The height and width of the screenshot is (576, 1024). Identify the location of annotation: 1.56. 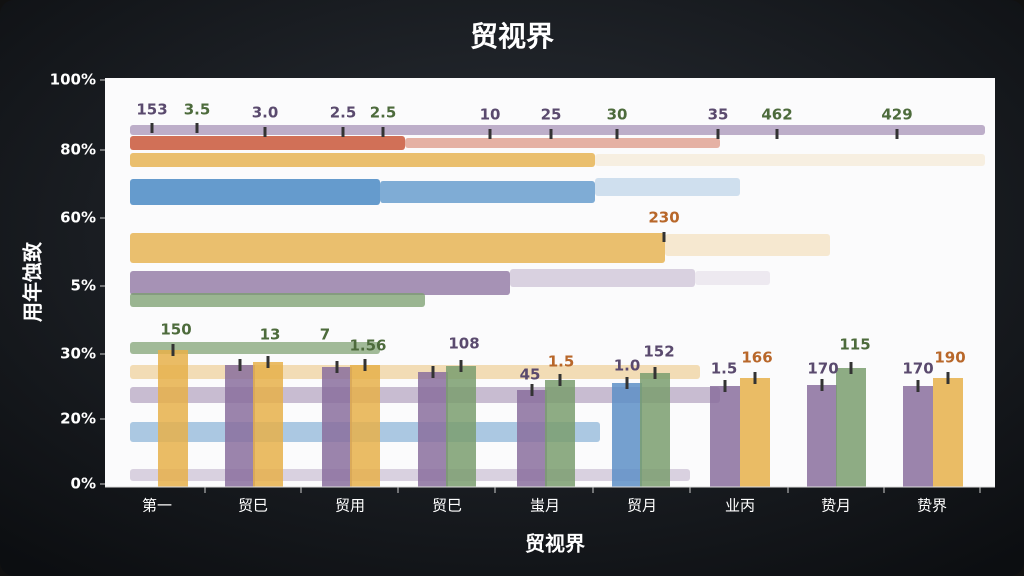
(367, 346).